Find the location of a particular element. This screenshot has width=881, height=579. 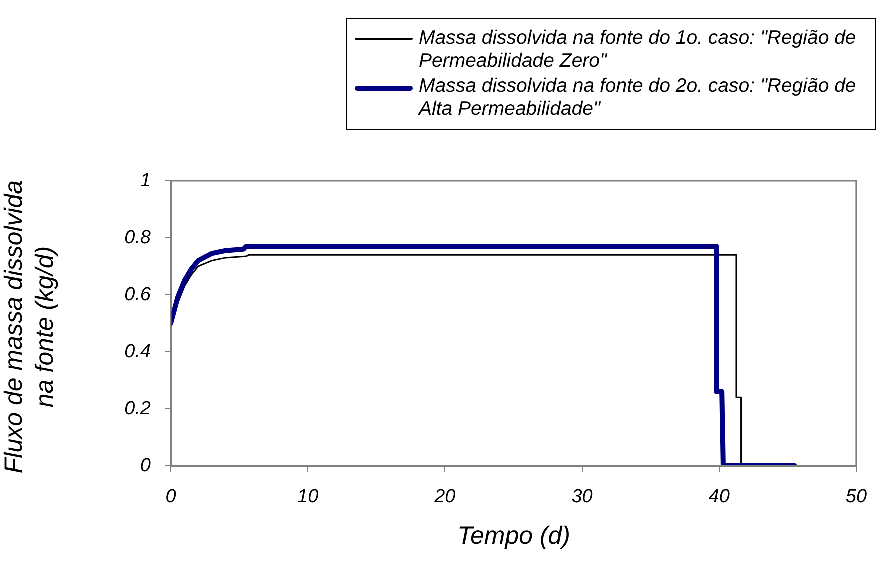

x-tick-label: 20 is located at coordinates (445, 497).